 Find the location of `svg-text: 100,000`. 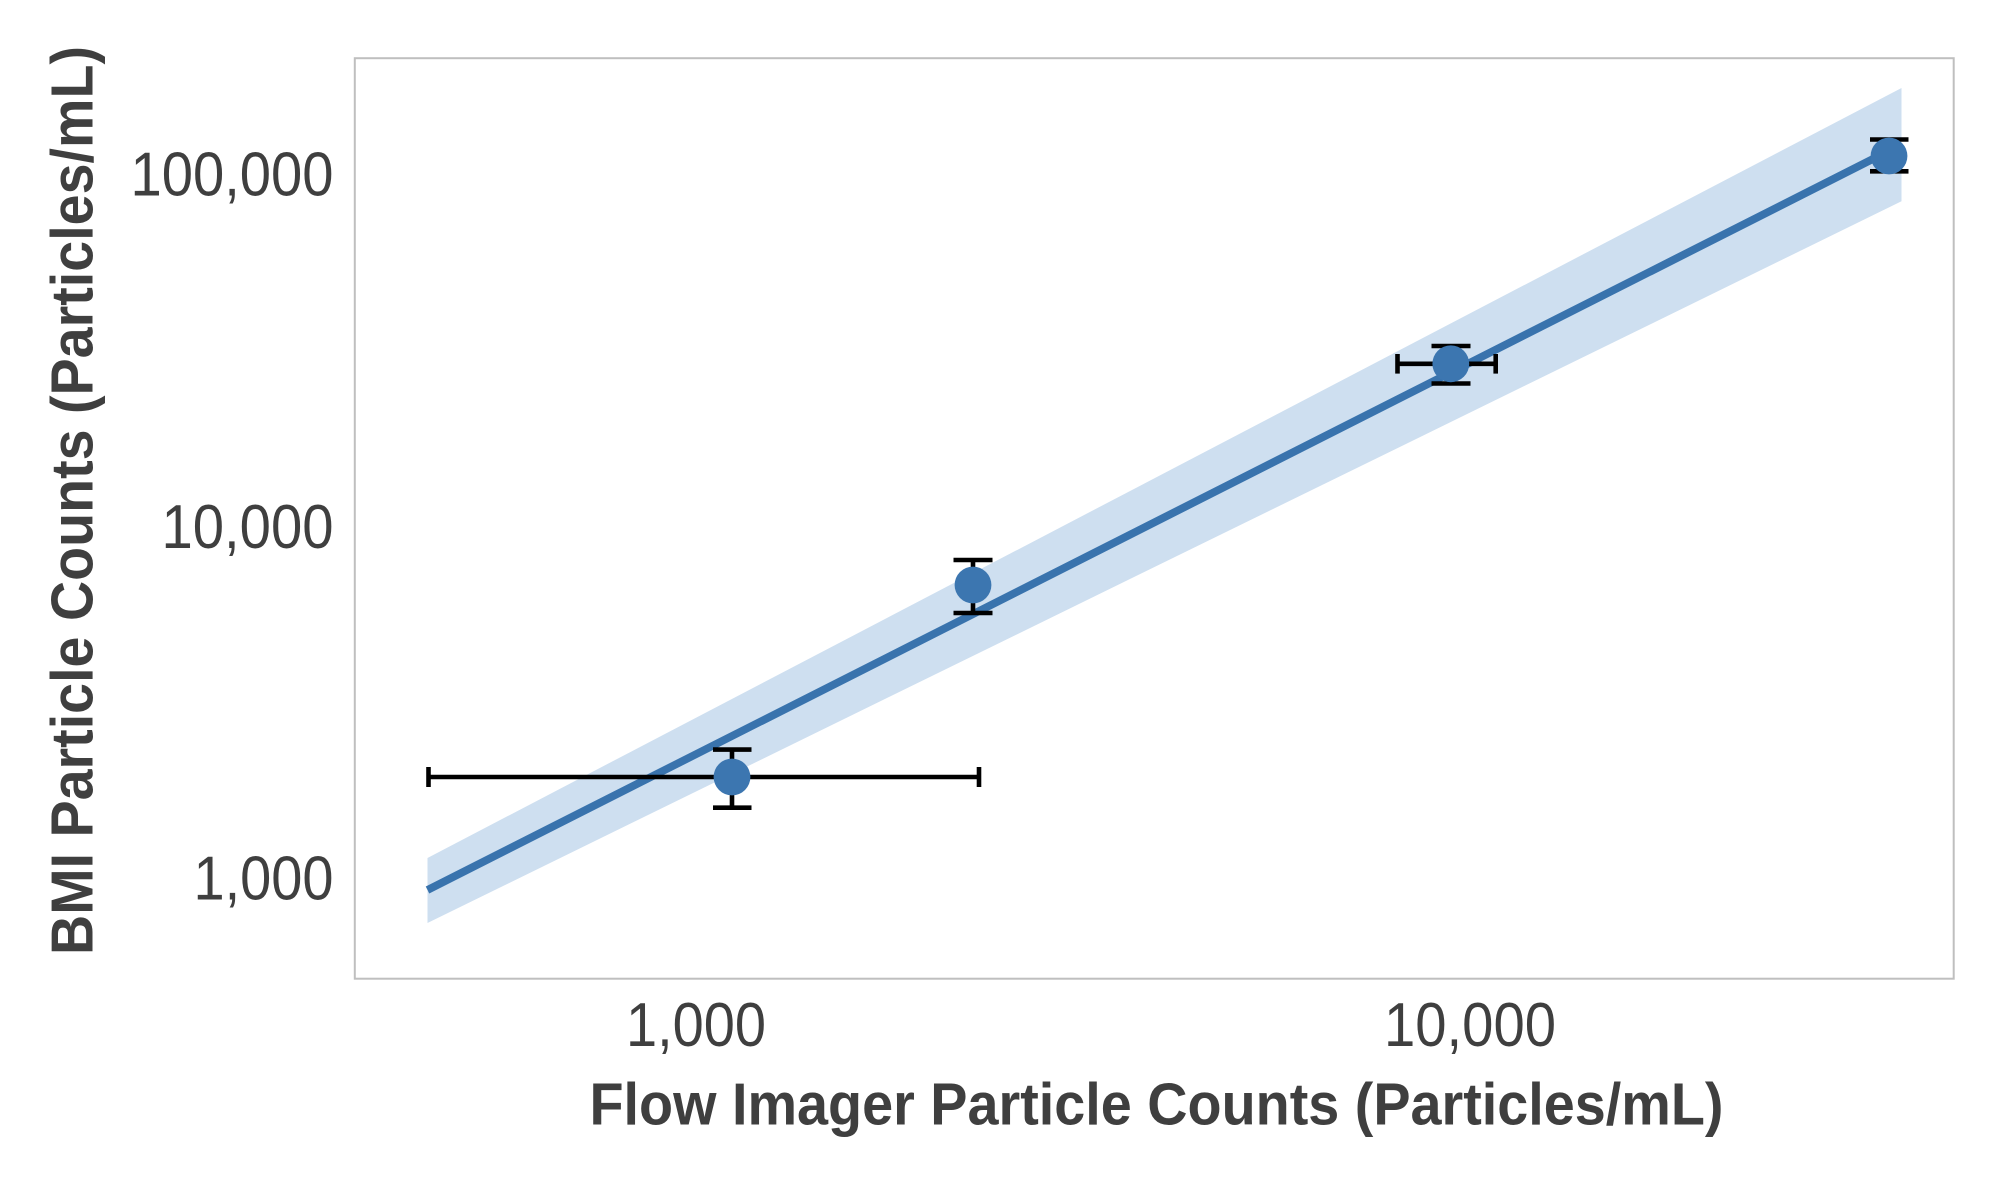

svg-text: 100,000 is located at coordinates (232, 175).